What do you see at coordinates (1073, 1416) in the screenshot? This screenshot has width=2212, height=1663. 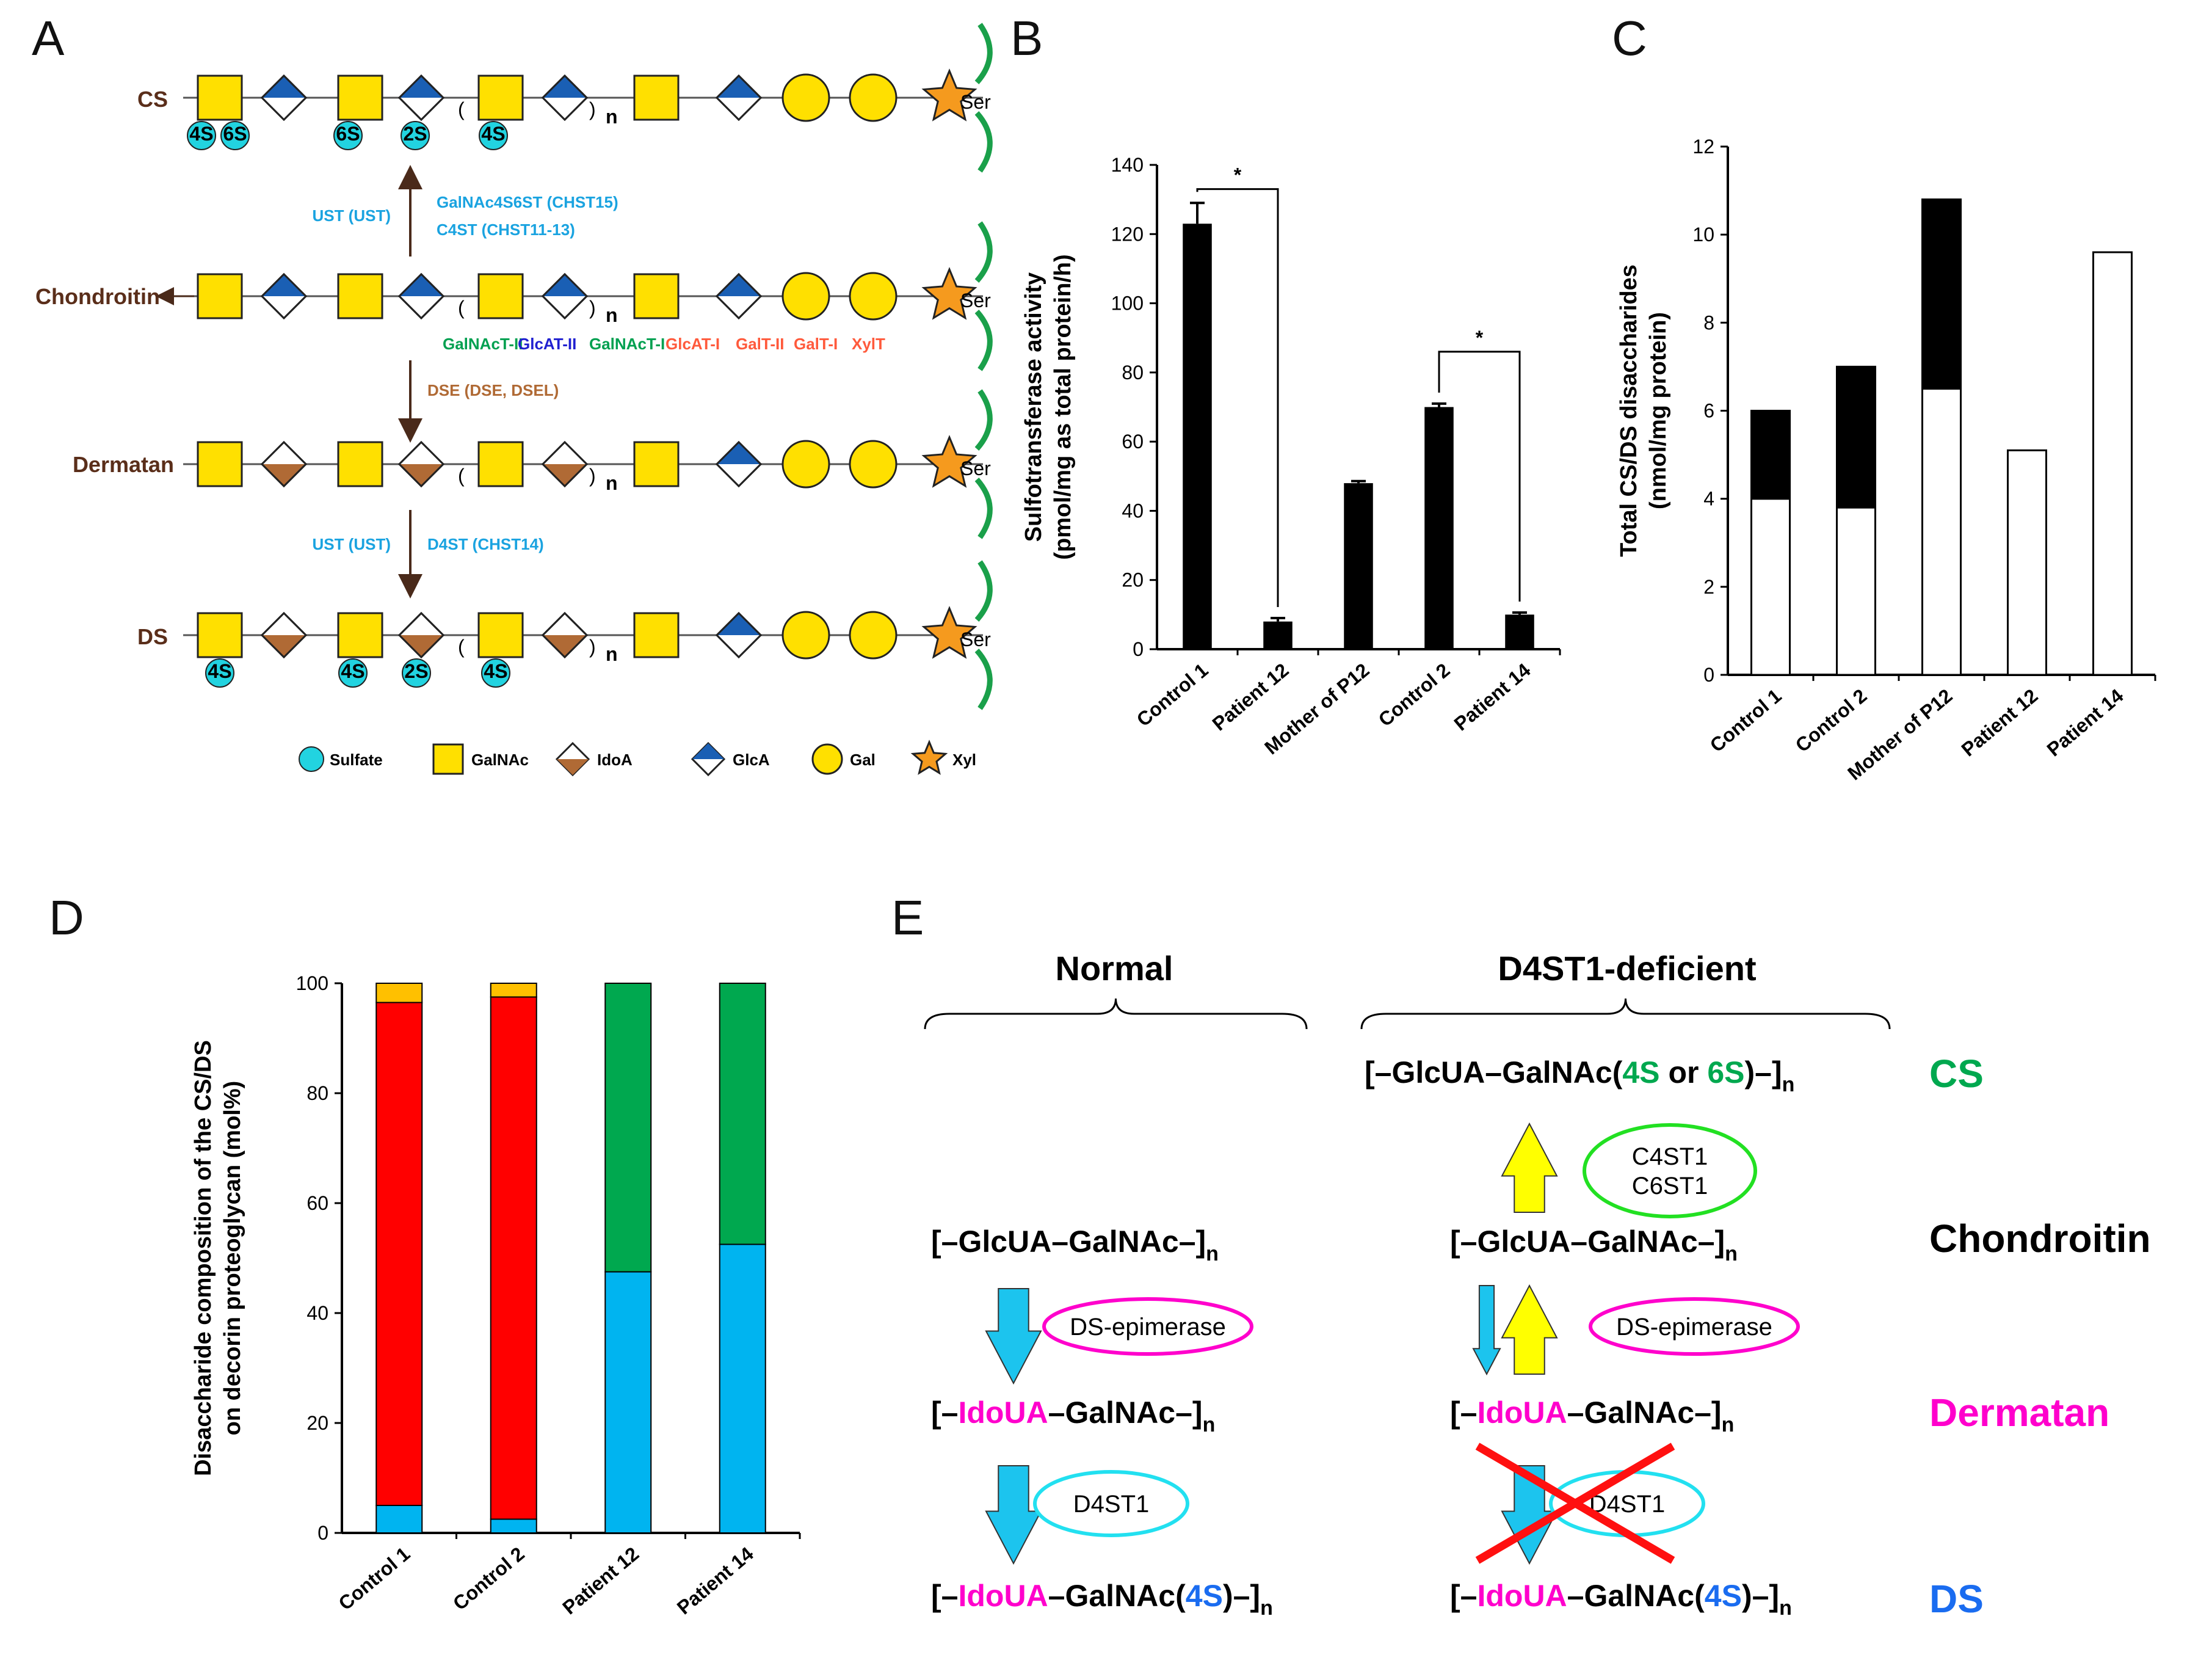 I see `formula-dermatan-normal: [–IdoUA–GalNAc–]n` at bounding box center [1073, 1416].